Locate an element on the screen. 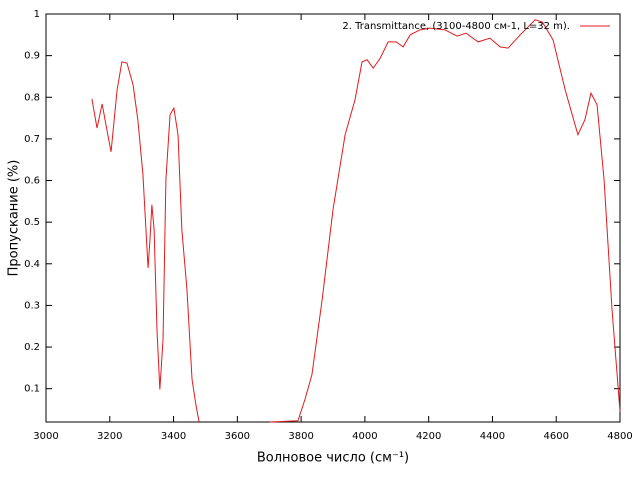  y-axis-title: Пропускание (%) is located at coordinates (14, 218).